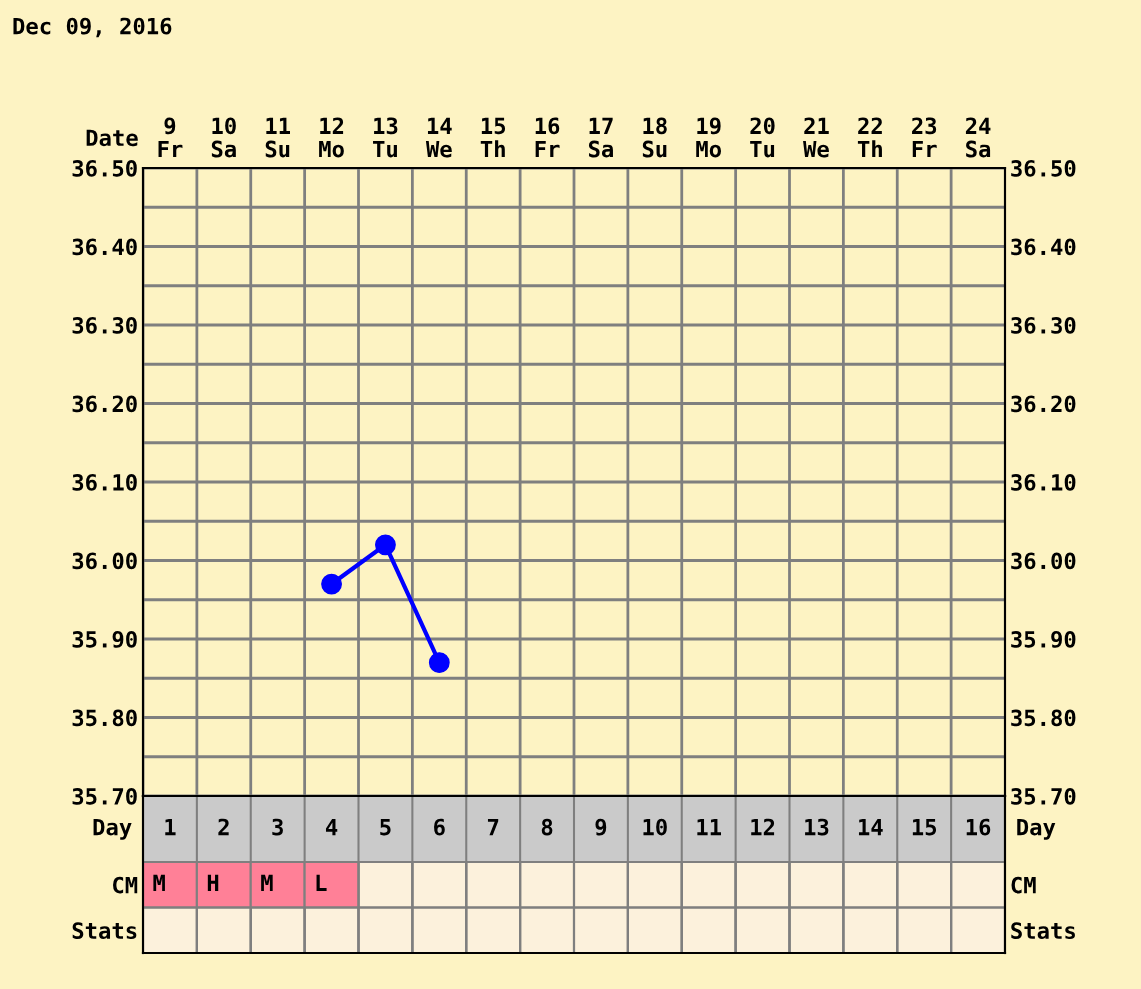  Describe the element at coordinates (924, 827) in the screenshot. I see `x-tick-label: 15` at that location.